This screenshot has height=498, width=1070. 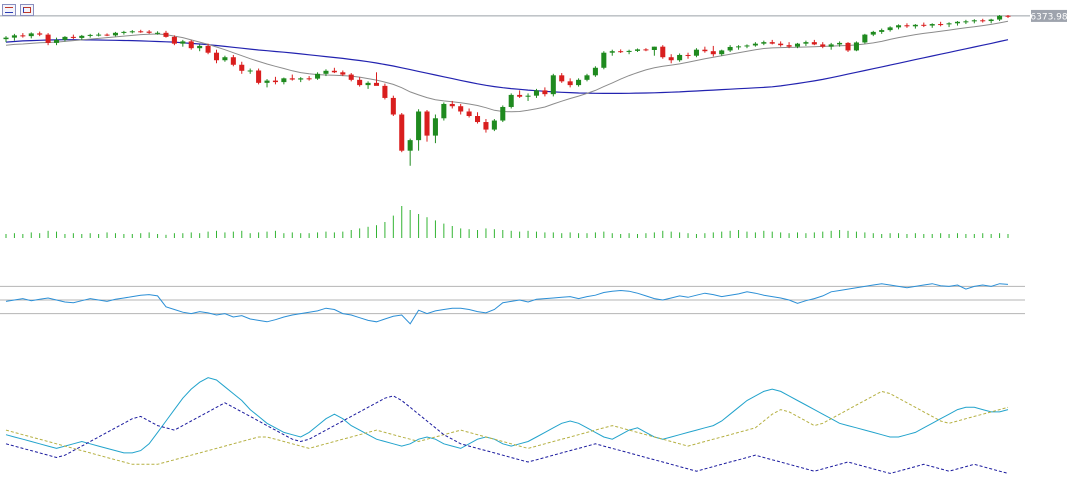 I want to click on indicators-button, so click(x=27, y=10).